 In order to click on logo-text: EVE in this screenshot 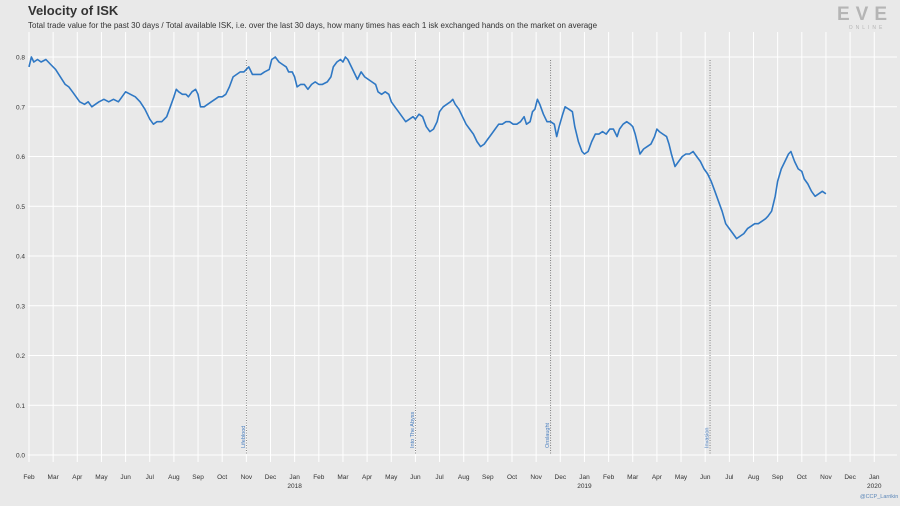, I will do `click(865, 14)`.